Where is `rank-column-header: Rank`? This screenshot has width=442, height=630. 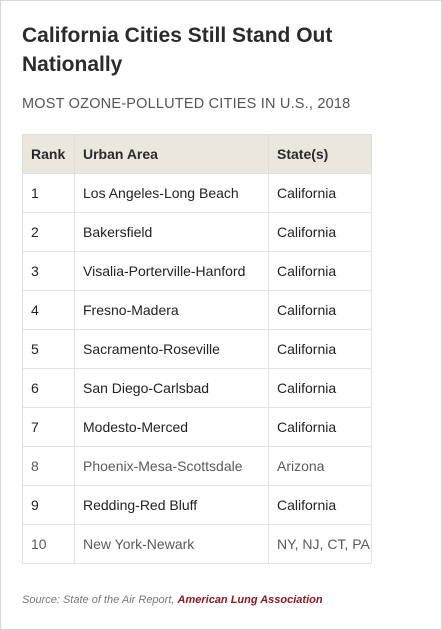 rank-column-header: Rank is located at coordinates (48, 154).